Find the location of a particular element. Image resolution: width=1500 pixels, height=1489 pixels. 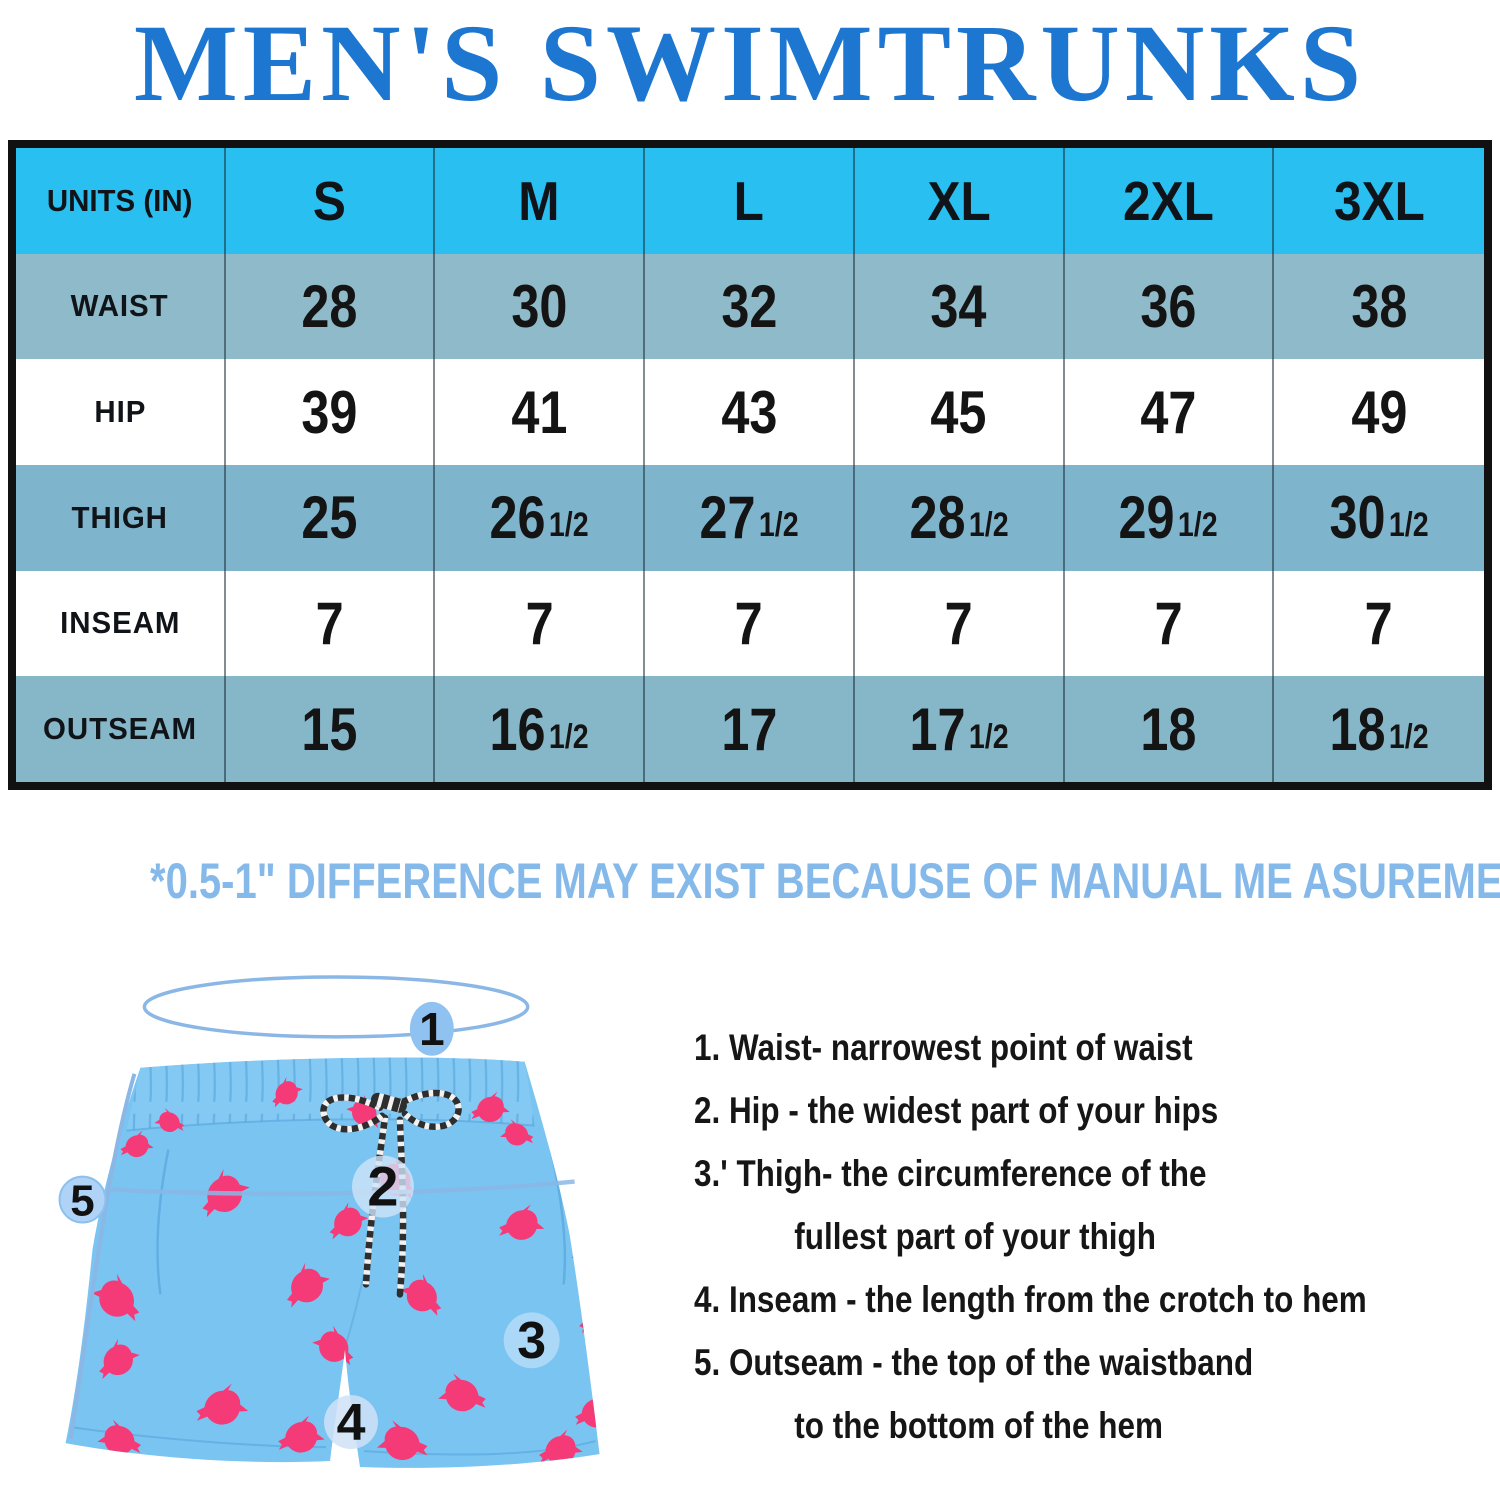

measurement-badge-1: 1 is located at coordinates (431, 1028).